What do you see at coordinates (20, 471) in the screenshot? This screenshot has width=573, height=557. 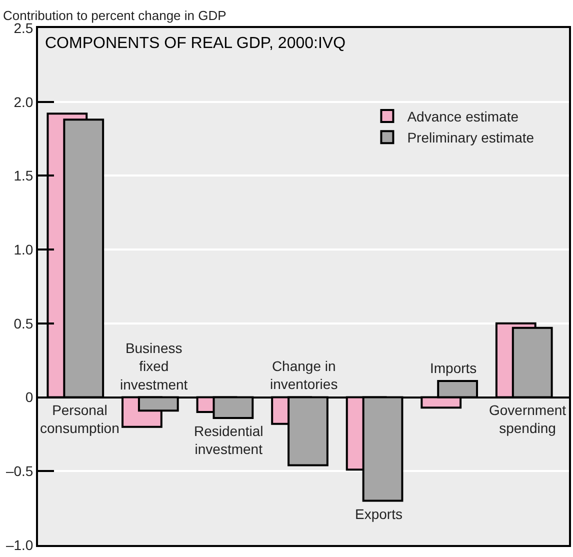 I see `y-tick-label: –0.5` at bounding box center [20, 471].